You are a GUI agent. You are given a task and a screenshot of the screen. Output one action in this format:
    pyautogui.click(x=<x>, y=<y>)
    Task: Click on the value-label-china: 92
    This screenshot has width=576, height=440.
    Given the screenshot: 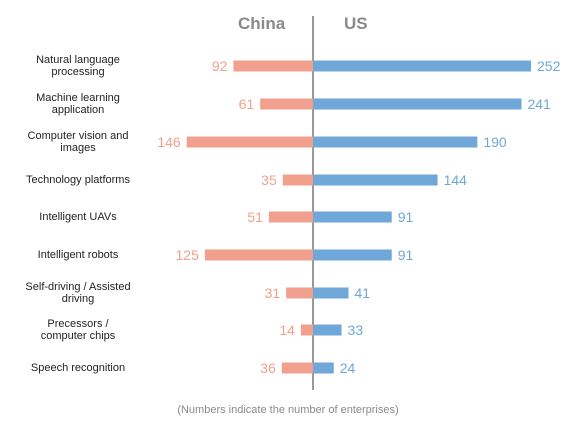 What is the action you would take?
    pyautogui.click(x=219, y=66)
    